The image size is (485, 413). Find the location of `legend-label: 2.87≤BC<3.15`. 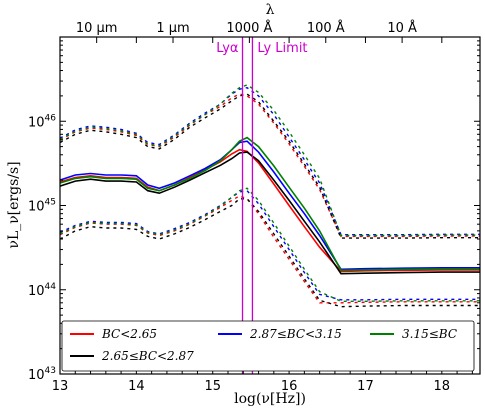

legend-label: 2.87≤BC<3.15 is located at coordinates (295, 334).